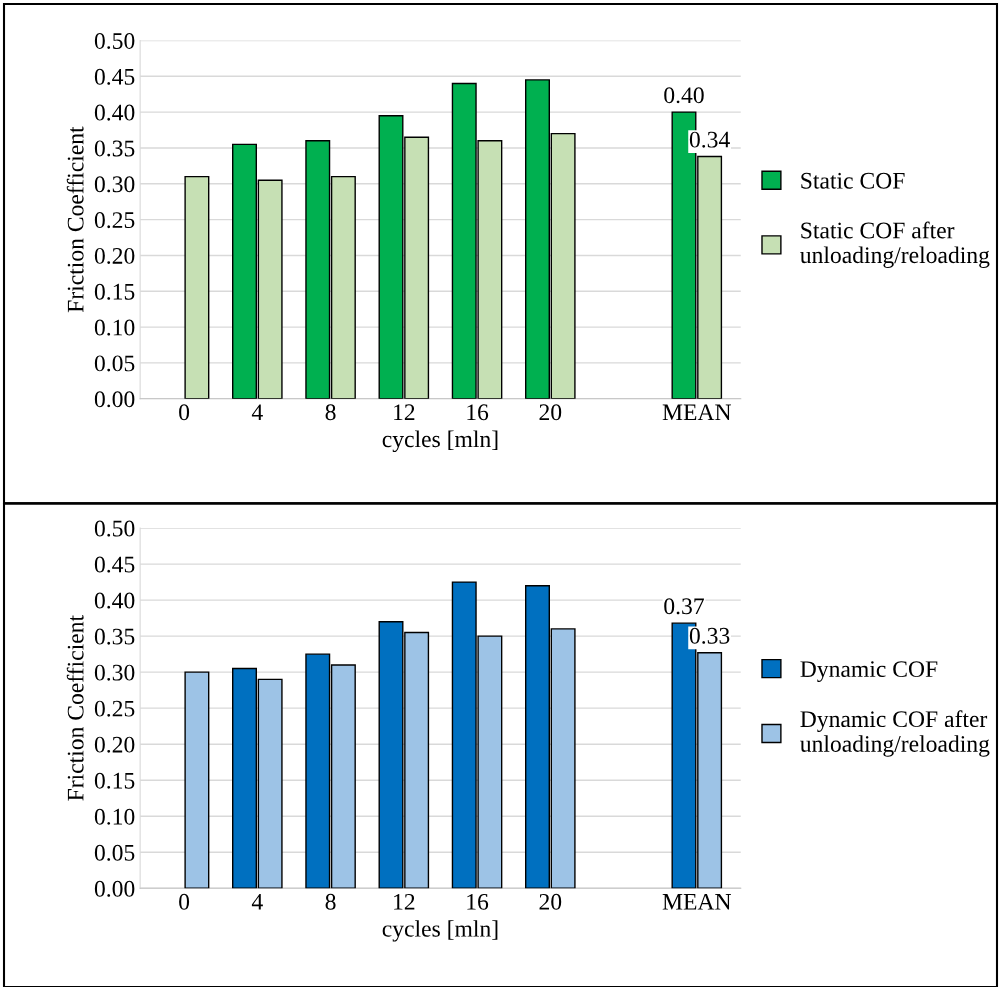 The image size is (1001, 987). What do you see at coordinates (853, 180) in the screenshot?
I see `legend-label: Static COF` at bounding box center [853, 180].